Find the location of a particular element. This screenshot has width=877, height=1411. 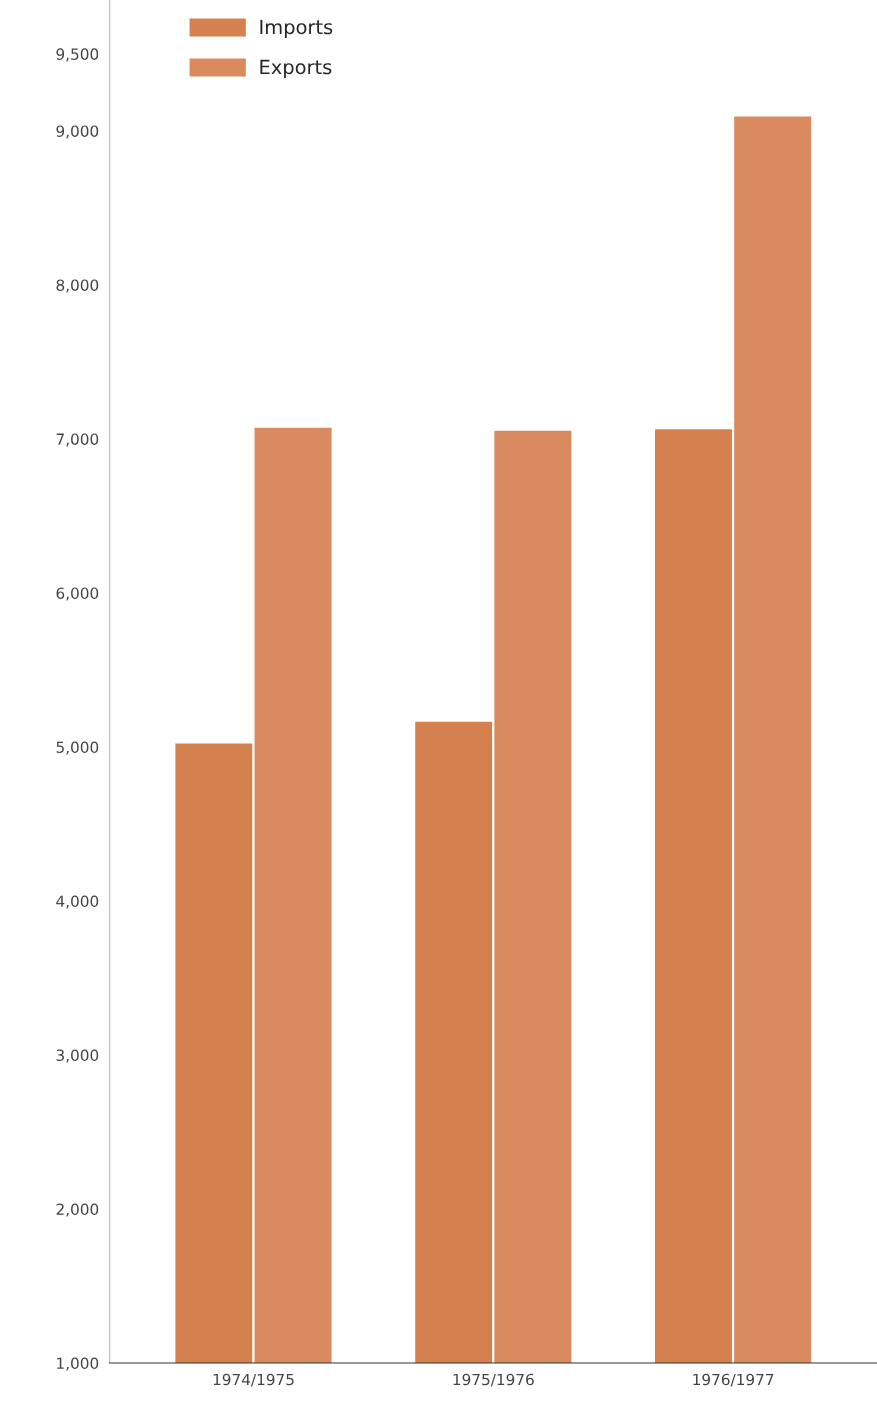

x-tick-label: 1974/1975 is located at coordinates (253, 1380).